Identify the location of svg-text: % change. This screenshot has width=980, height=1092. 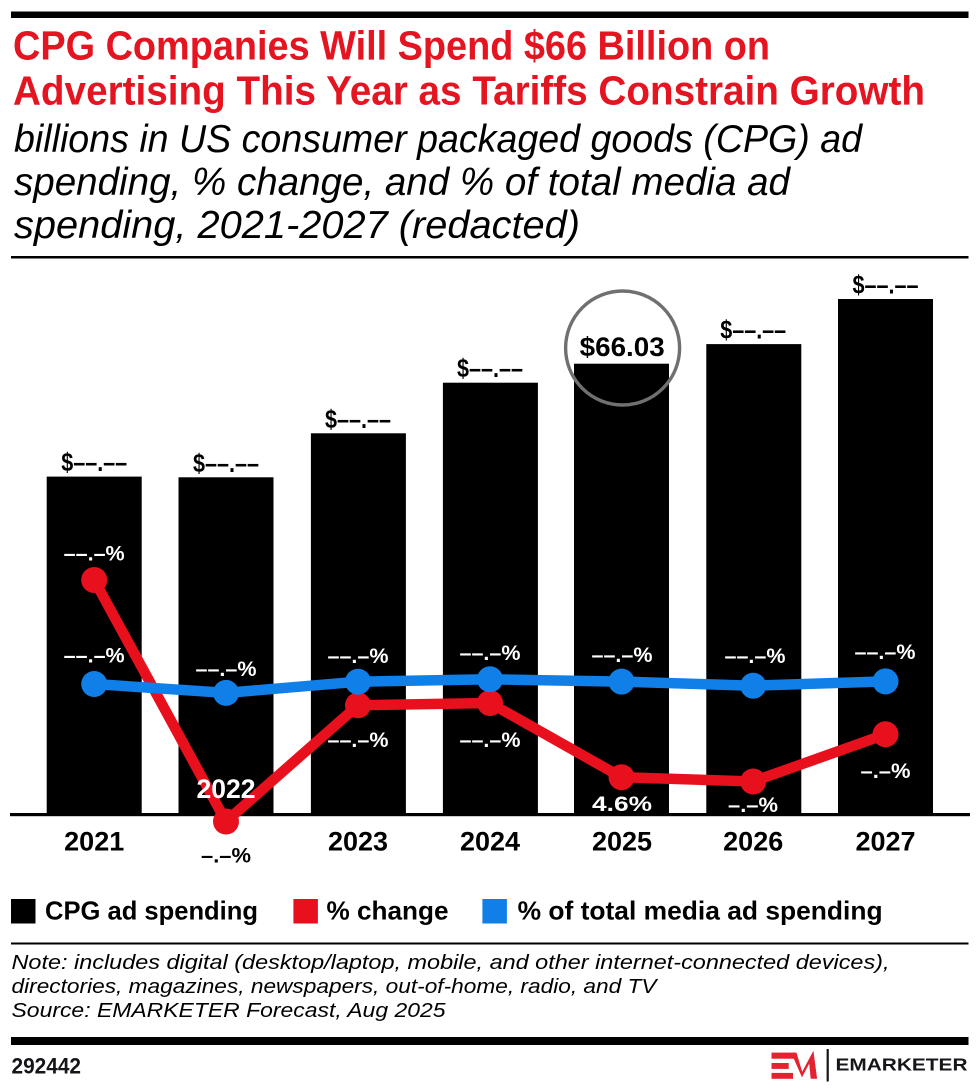
(388, 911).